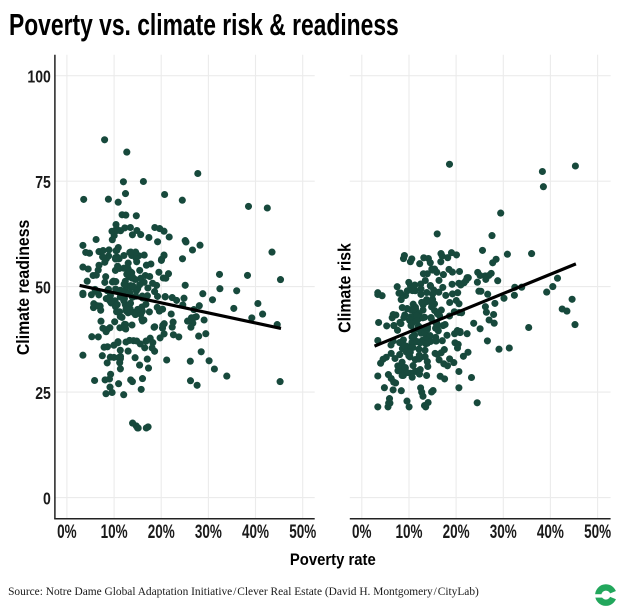  Describe the element at coordinates (43, 182) in the screenshot. I see `svg-text: 75` at that location.